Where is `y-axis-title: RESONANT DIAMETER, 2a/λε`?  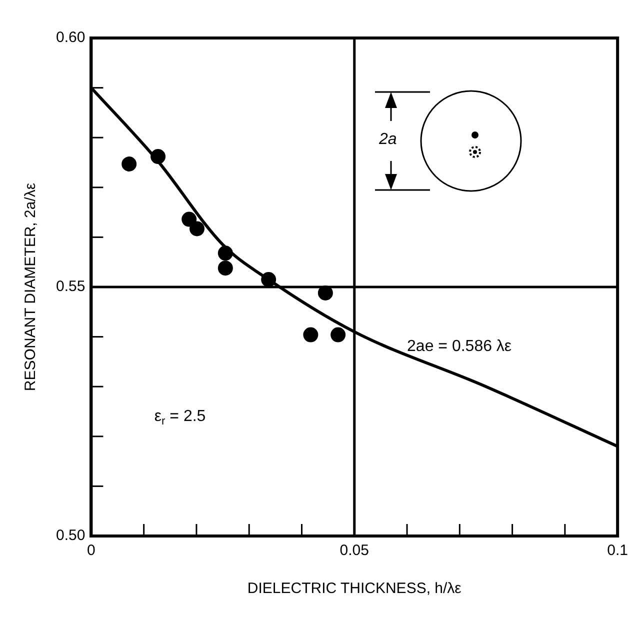
y-axis-title: RESONANT DIAMETER, 2a/λε is located at coordinates (31, 287).